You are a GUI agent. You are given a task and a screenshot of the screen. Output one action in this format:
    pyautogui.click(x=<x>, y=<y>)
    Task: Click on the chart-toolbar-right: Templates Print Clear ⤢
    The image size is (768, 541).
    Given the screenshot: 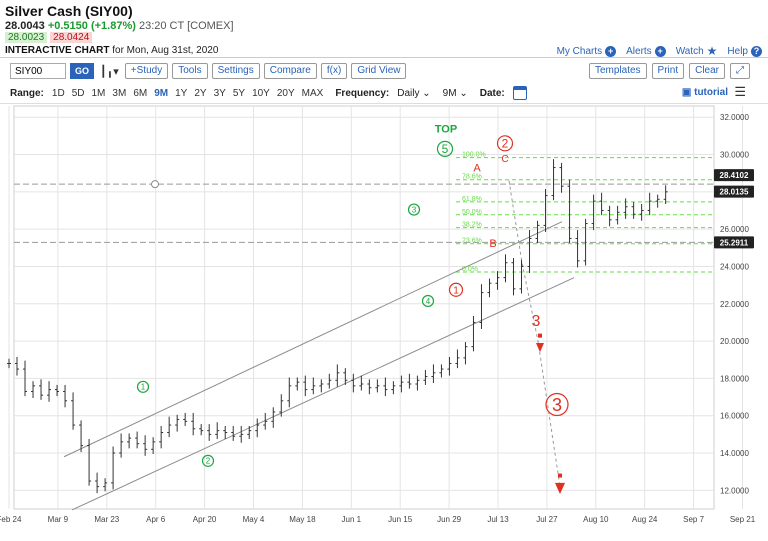 What is the action you would take?
    pyautogui.click(x=669, y=71)
    